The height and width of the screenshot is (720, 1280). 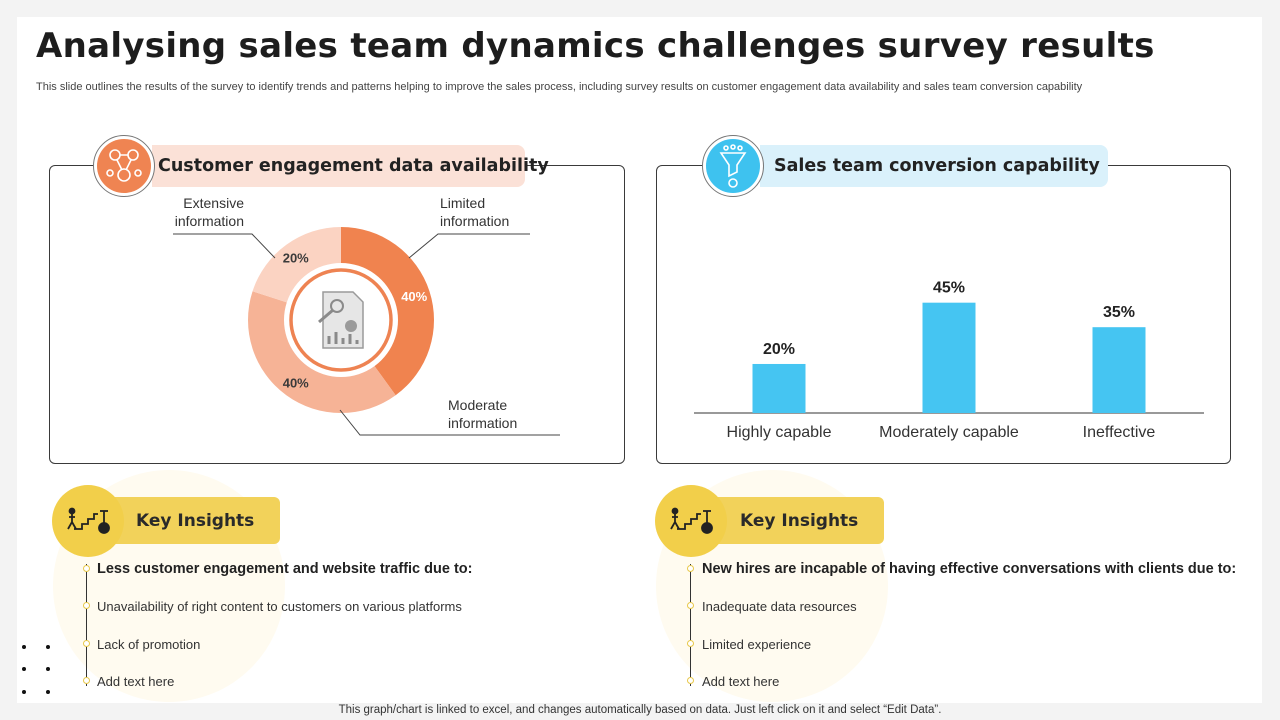 I want to click on donut-value-label: 20%, so click(x=296, y=258).